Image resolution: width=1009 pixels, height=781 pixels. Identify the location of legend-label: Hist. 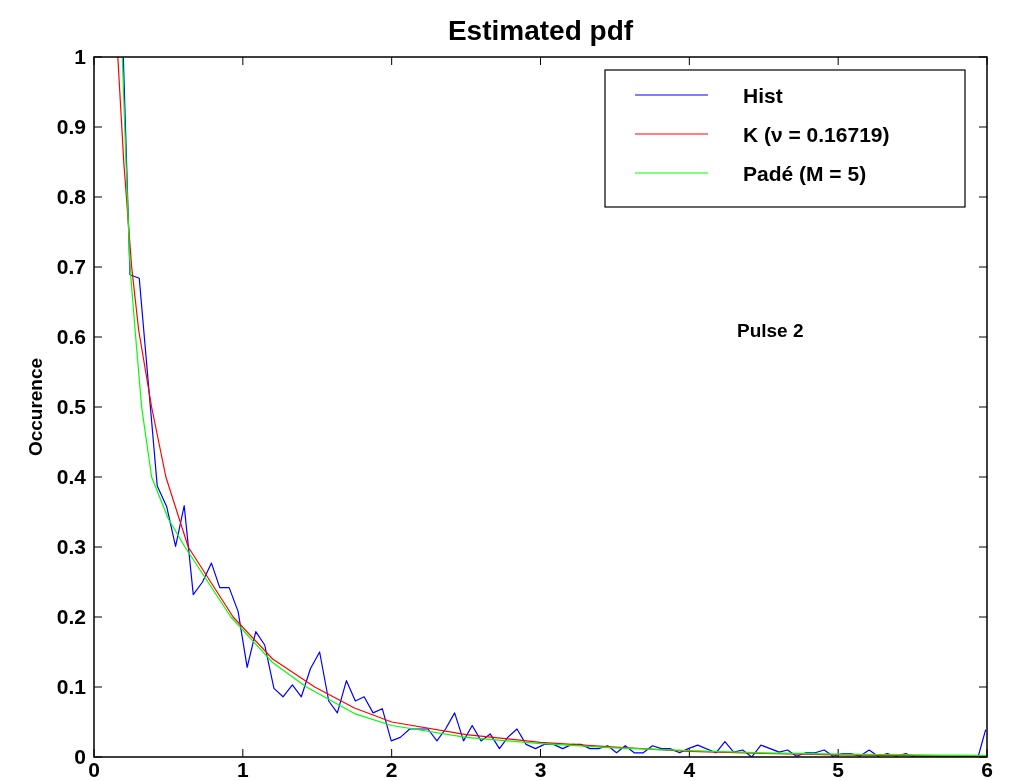
(763, 95).